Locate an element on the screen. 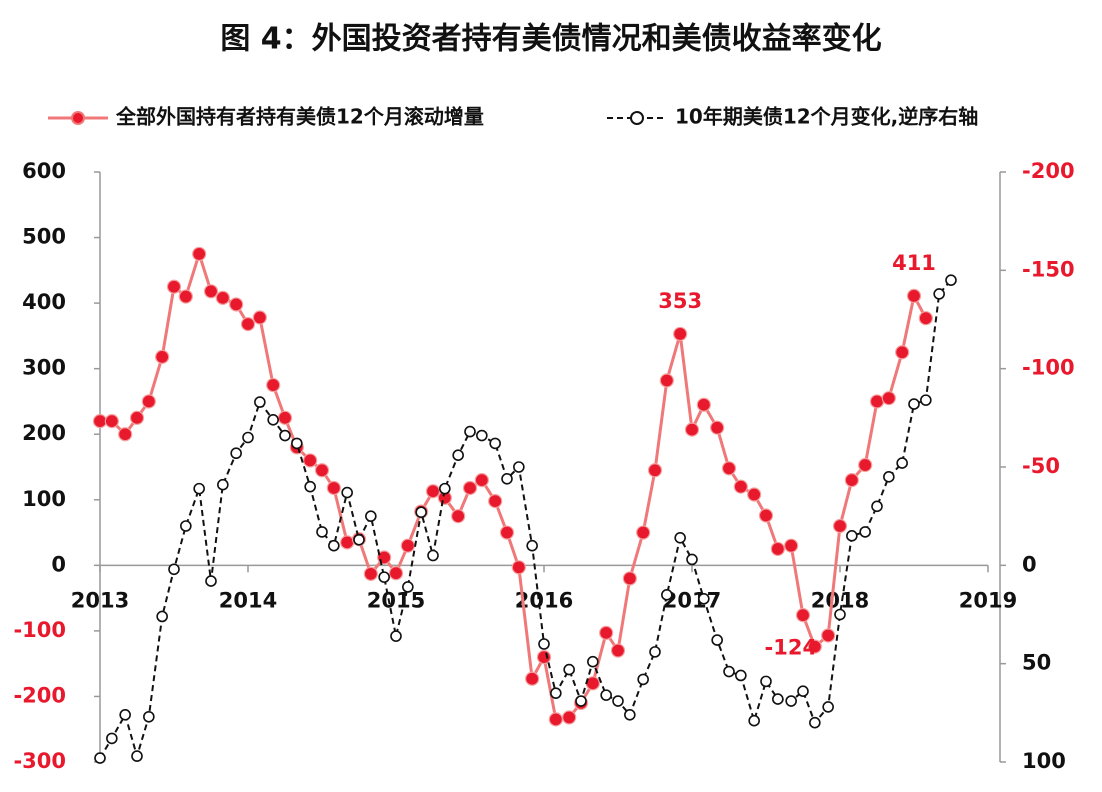 The image size is (1102, 792). x-tick-label: 2015 is located at coordinates (396, 600).